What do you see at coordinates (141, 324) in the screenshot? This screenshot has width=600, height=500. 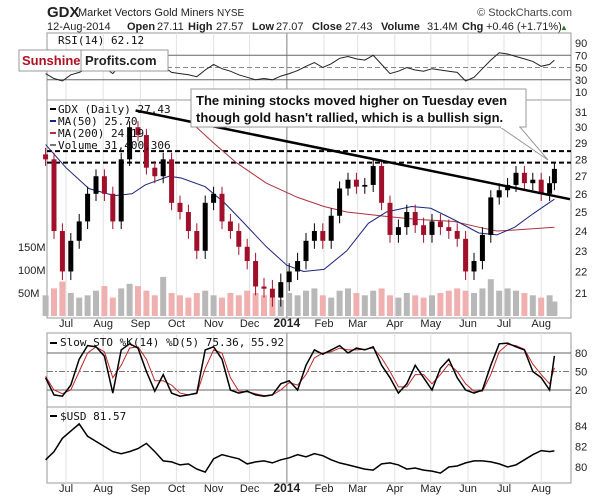 I see `month-label: Sep` at bounding box center [141, 324].